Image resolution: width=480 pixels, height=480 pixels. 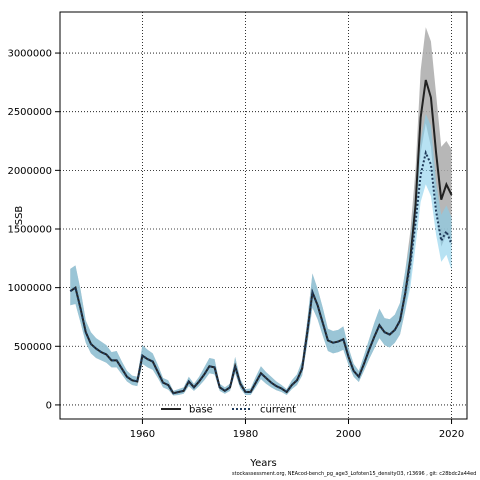 What do you see at coordinates (29, 288) in the screenshot?
I see `y-tick-label: 1000000` at bounding box center [29, 288].